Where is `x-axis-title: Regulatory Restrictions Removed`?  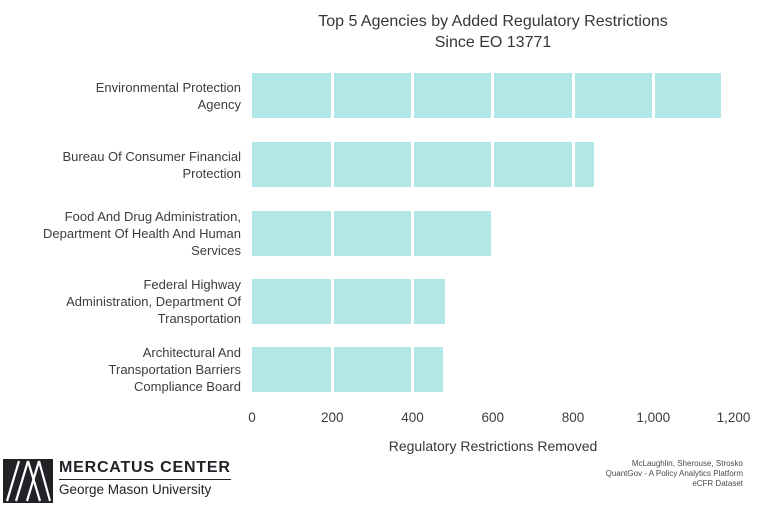 x-axis-title: Regulatory Restrictions Removed is located at coordinates (493, 446).